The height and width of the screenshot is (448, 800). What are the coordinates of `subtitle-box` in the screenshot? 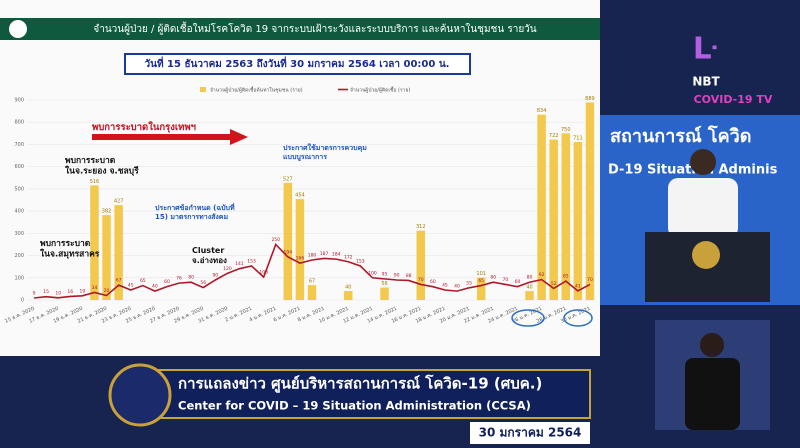 It's located at (297, 64).